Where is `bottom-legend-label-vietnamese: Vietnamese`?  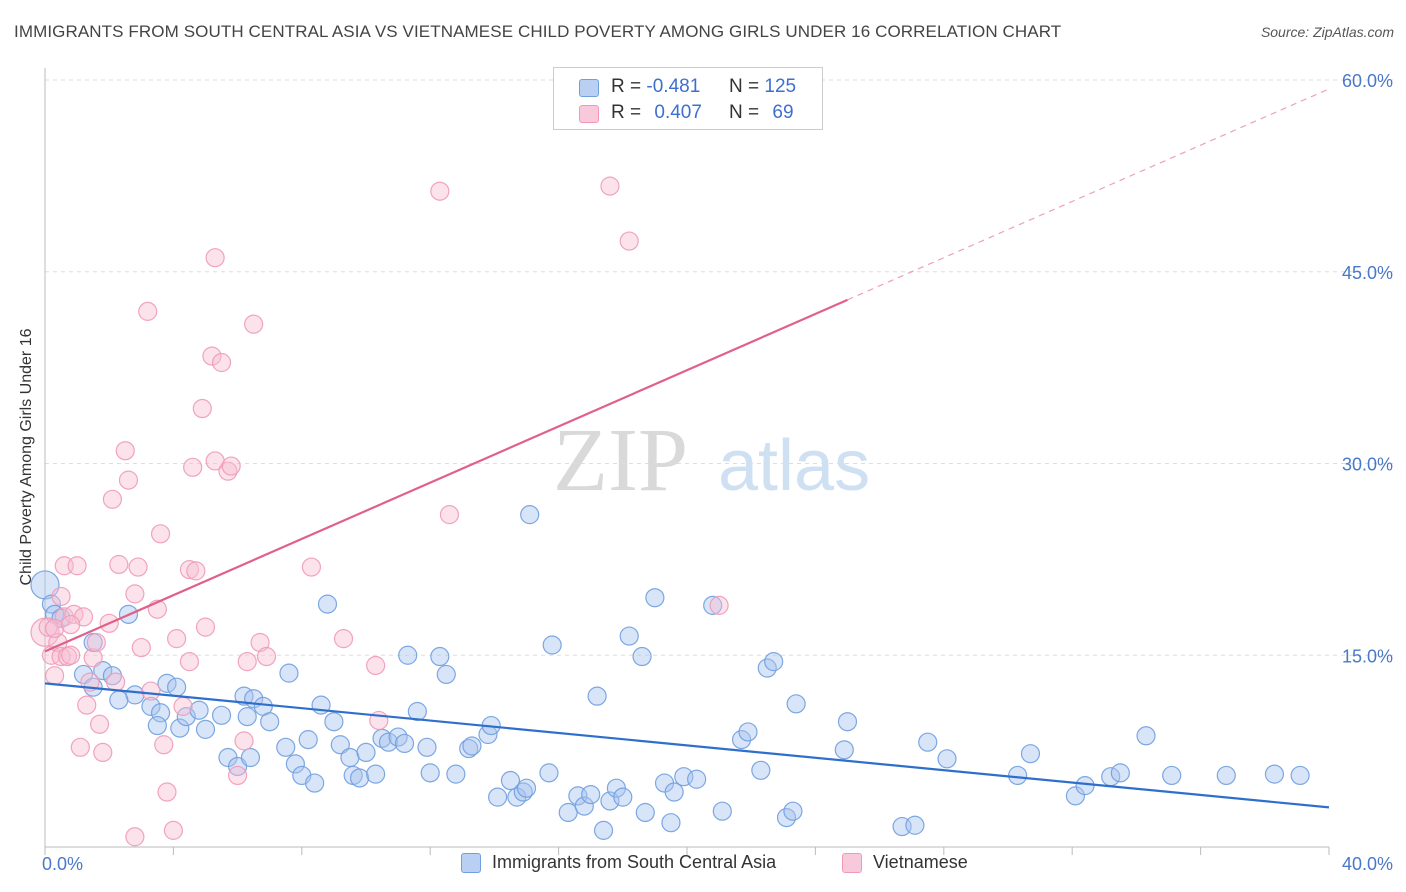 bottom-legend-label-vietnamese: Vietnamese is located at coordinates (920, 862).